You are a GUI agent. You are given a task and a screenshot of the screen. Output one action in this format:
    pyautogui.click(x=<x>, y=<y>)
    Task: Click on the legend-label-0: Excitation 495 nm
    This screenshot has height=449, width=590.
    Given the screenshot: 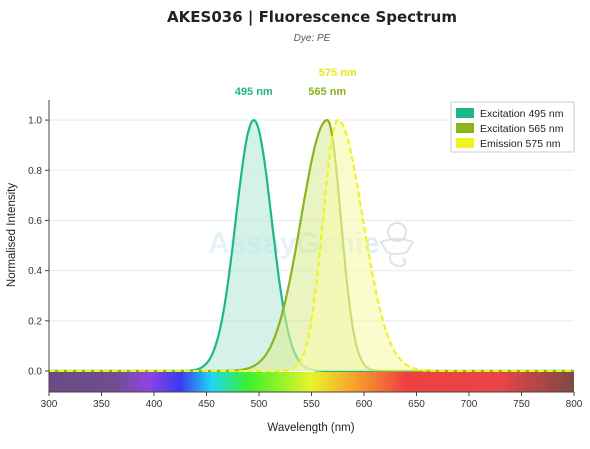 What is the action you would take?
    pyautogui.click(x=522, y=114)
    